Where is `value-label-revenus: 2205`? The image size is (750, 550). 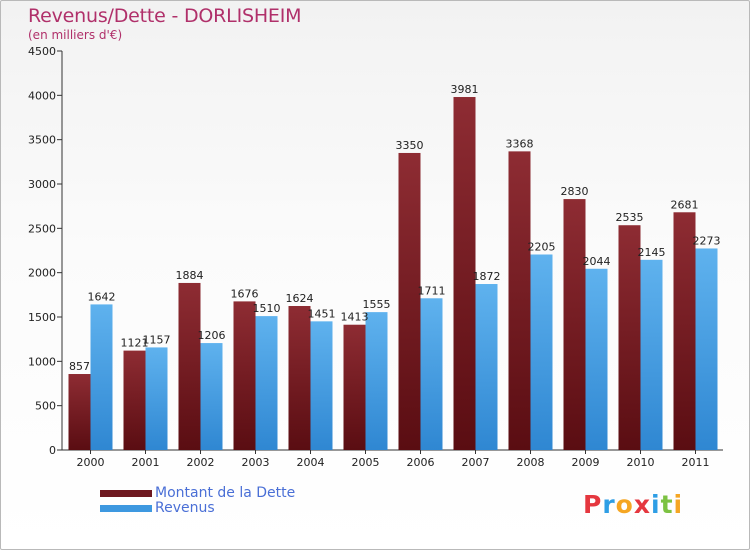 value-label-revenus: 2205 is located at coordinates (542, 246).